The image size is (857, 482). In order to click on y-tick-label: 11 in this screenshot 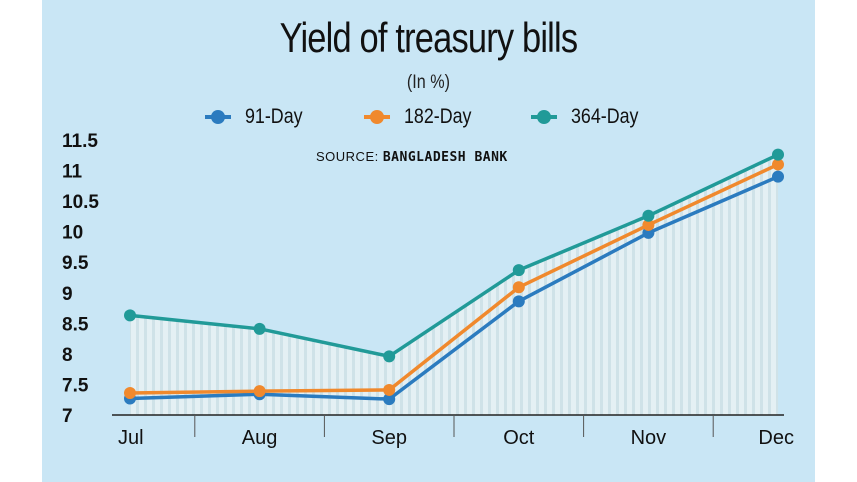, I will do `click(72, 172)`.